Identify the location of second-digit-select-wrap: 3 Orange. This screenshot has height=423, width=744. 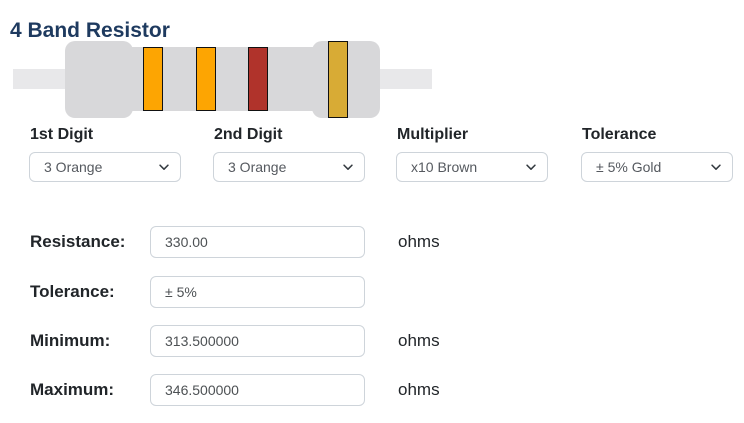
(289, 167).